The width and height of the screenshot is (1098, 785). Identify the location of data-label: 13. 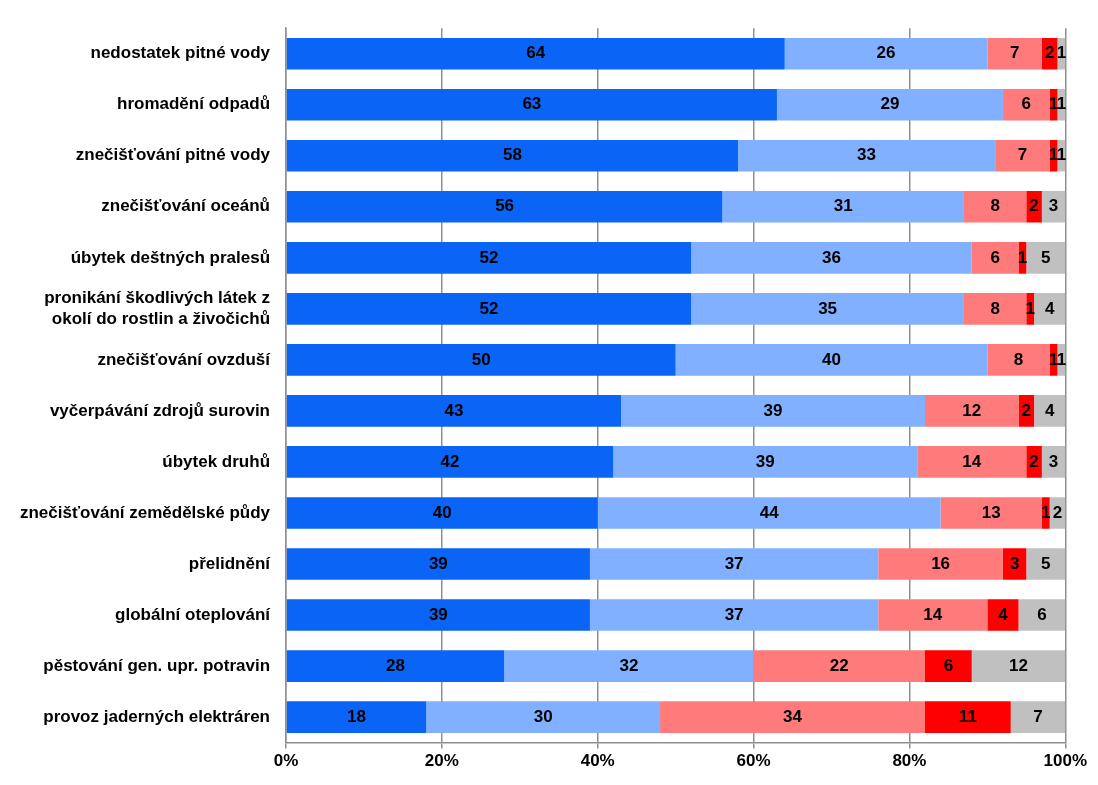
(991, 512).